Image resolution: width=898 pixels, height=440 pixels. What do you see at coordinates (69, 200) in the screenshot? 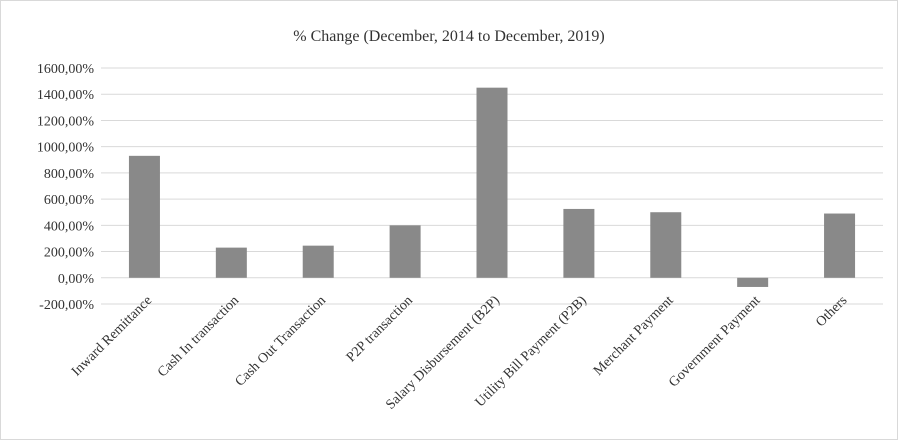
I see `y-tick-label: 600,00%` at bounding box center [69, 200].